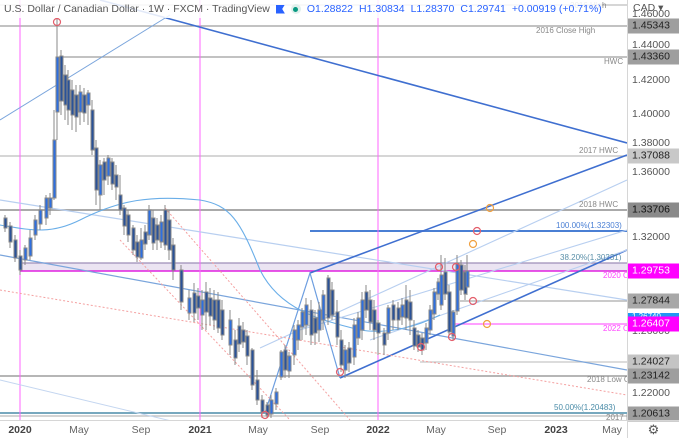 The width and height of the screenshot is (679, 439). Describe the element at coordinates (556, 430) in the screenshot. I see `time-tick: 2023` at that location.